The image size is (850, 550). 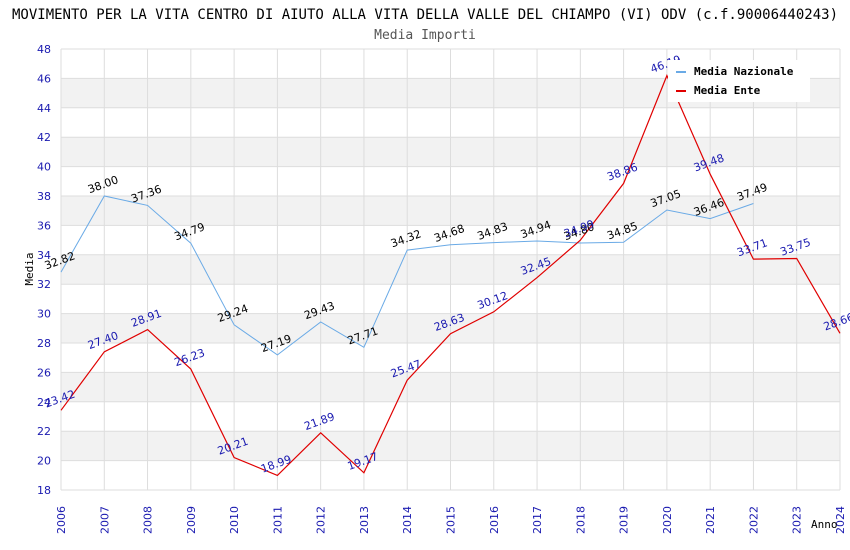 I want to click on y-tick-label: 26, so click(x=44, y=372).